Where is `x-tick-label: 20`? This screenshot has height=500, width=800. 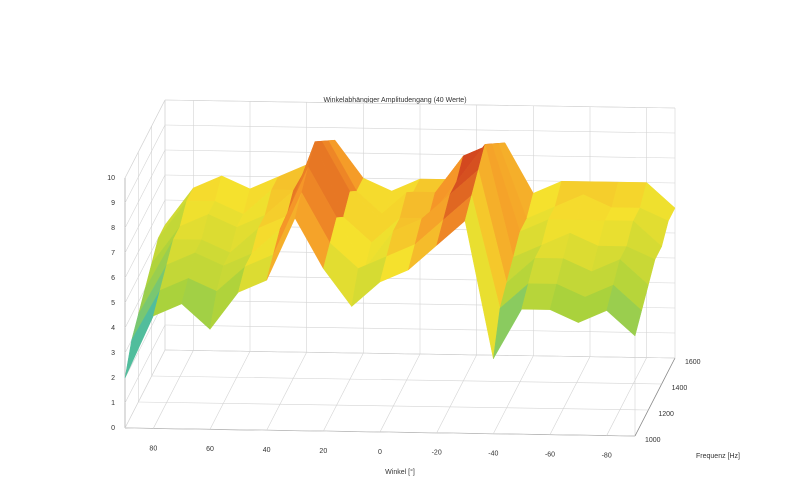 x-tick-label: 20 is located at coordinates (323, 451).